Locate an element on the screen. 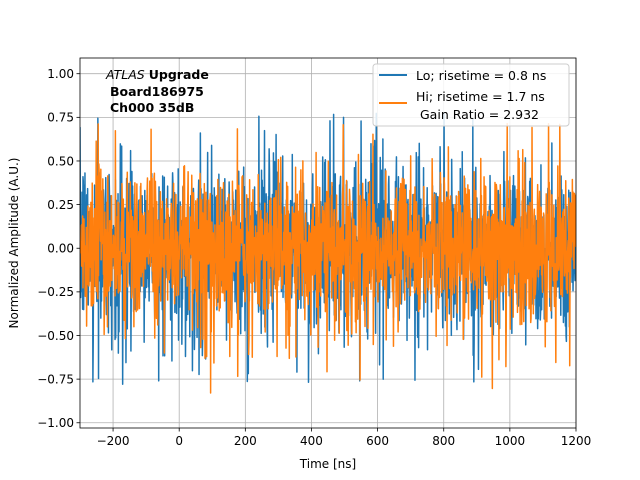  atlas-annotation: ATLAS Upgrade Board186975 Ch000 35dB is located at coordinates (157, 91).